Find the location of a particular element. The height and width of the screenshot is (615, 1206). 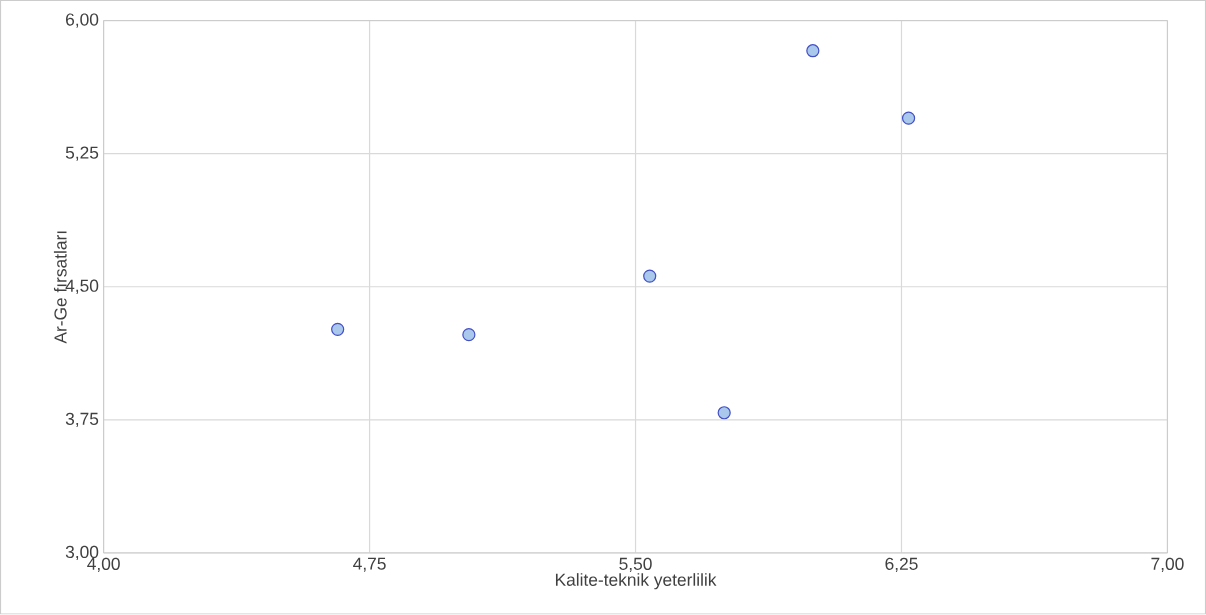

y-axis-title: Ar-Ge fırsatları is located at coordinates (60, 287).